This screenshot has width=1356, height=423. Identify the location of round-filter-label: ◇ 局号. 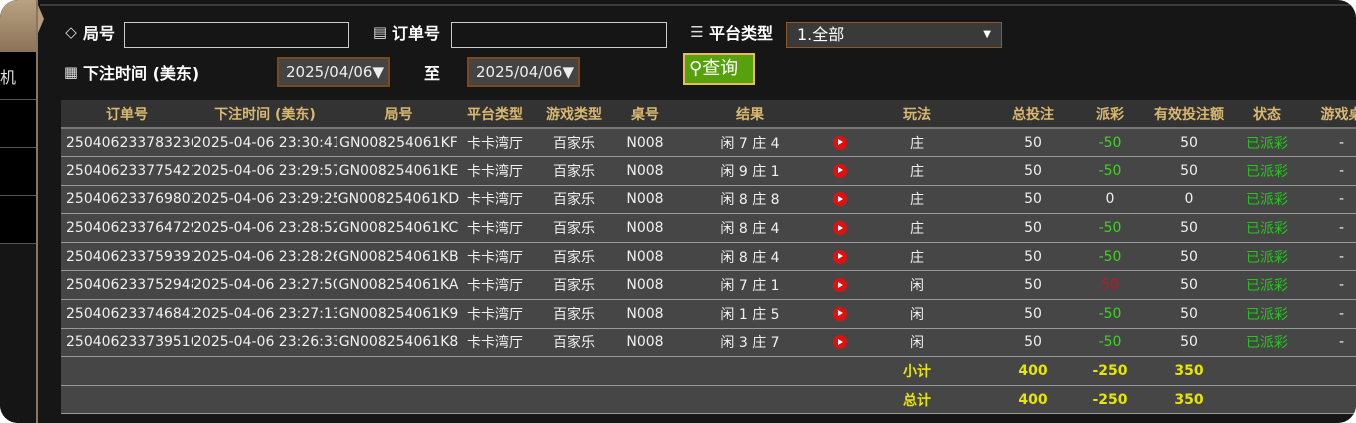
(88, 32).